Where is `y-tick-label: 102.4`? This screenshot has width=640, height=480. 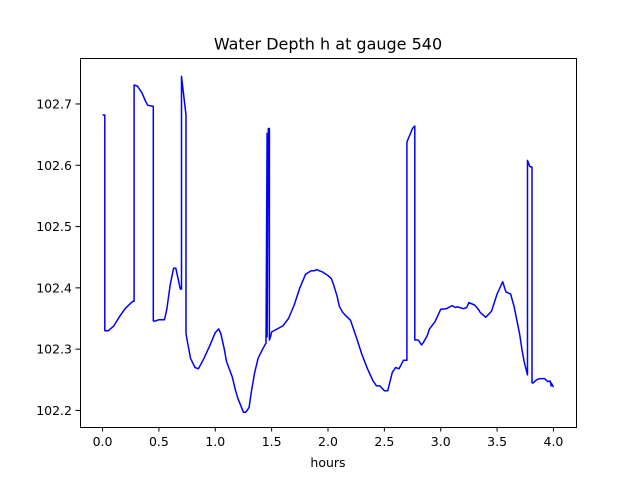 y-tick-label: 102.4 is located at coordinates (54, 287).